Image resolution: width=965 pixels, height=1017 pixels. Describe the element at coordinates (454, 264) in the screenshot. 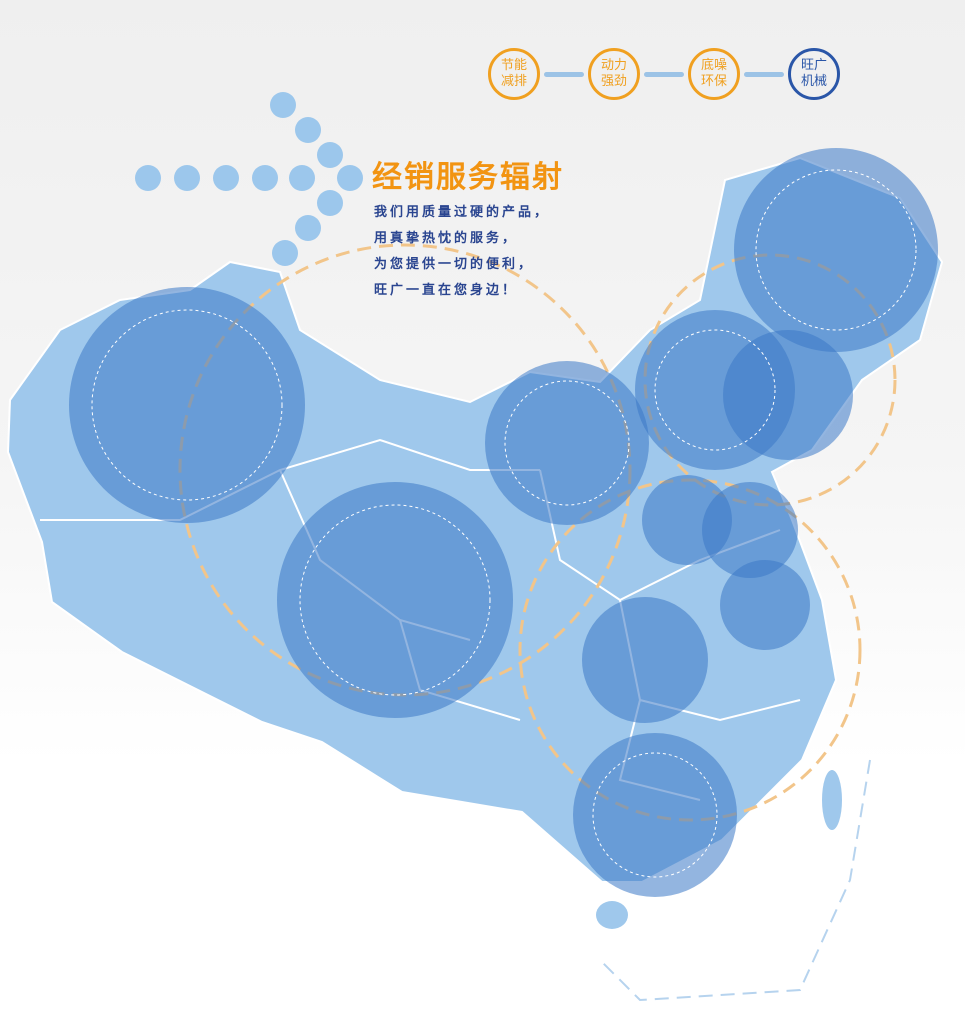

I see `slogan-line: 为您提供一切的便利，` at that location.